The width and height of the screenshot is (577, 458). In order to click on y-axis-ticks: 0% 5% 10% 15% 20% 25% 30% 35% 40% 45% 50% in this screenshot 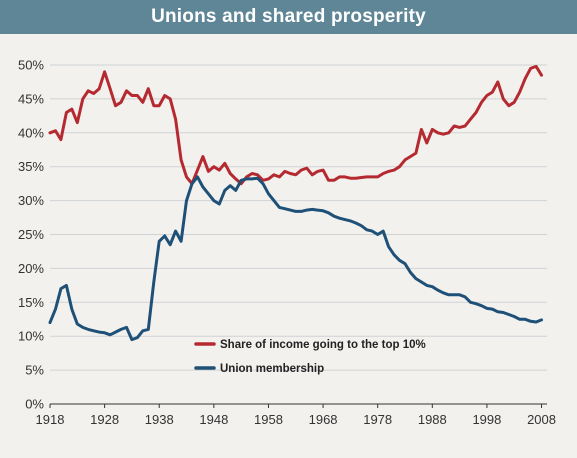, I will do `click(31, 235)`.